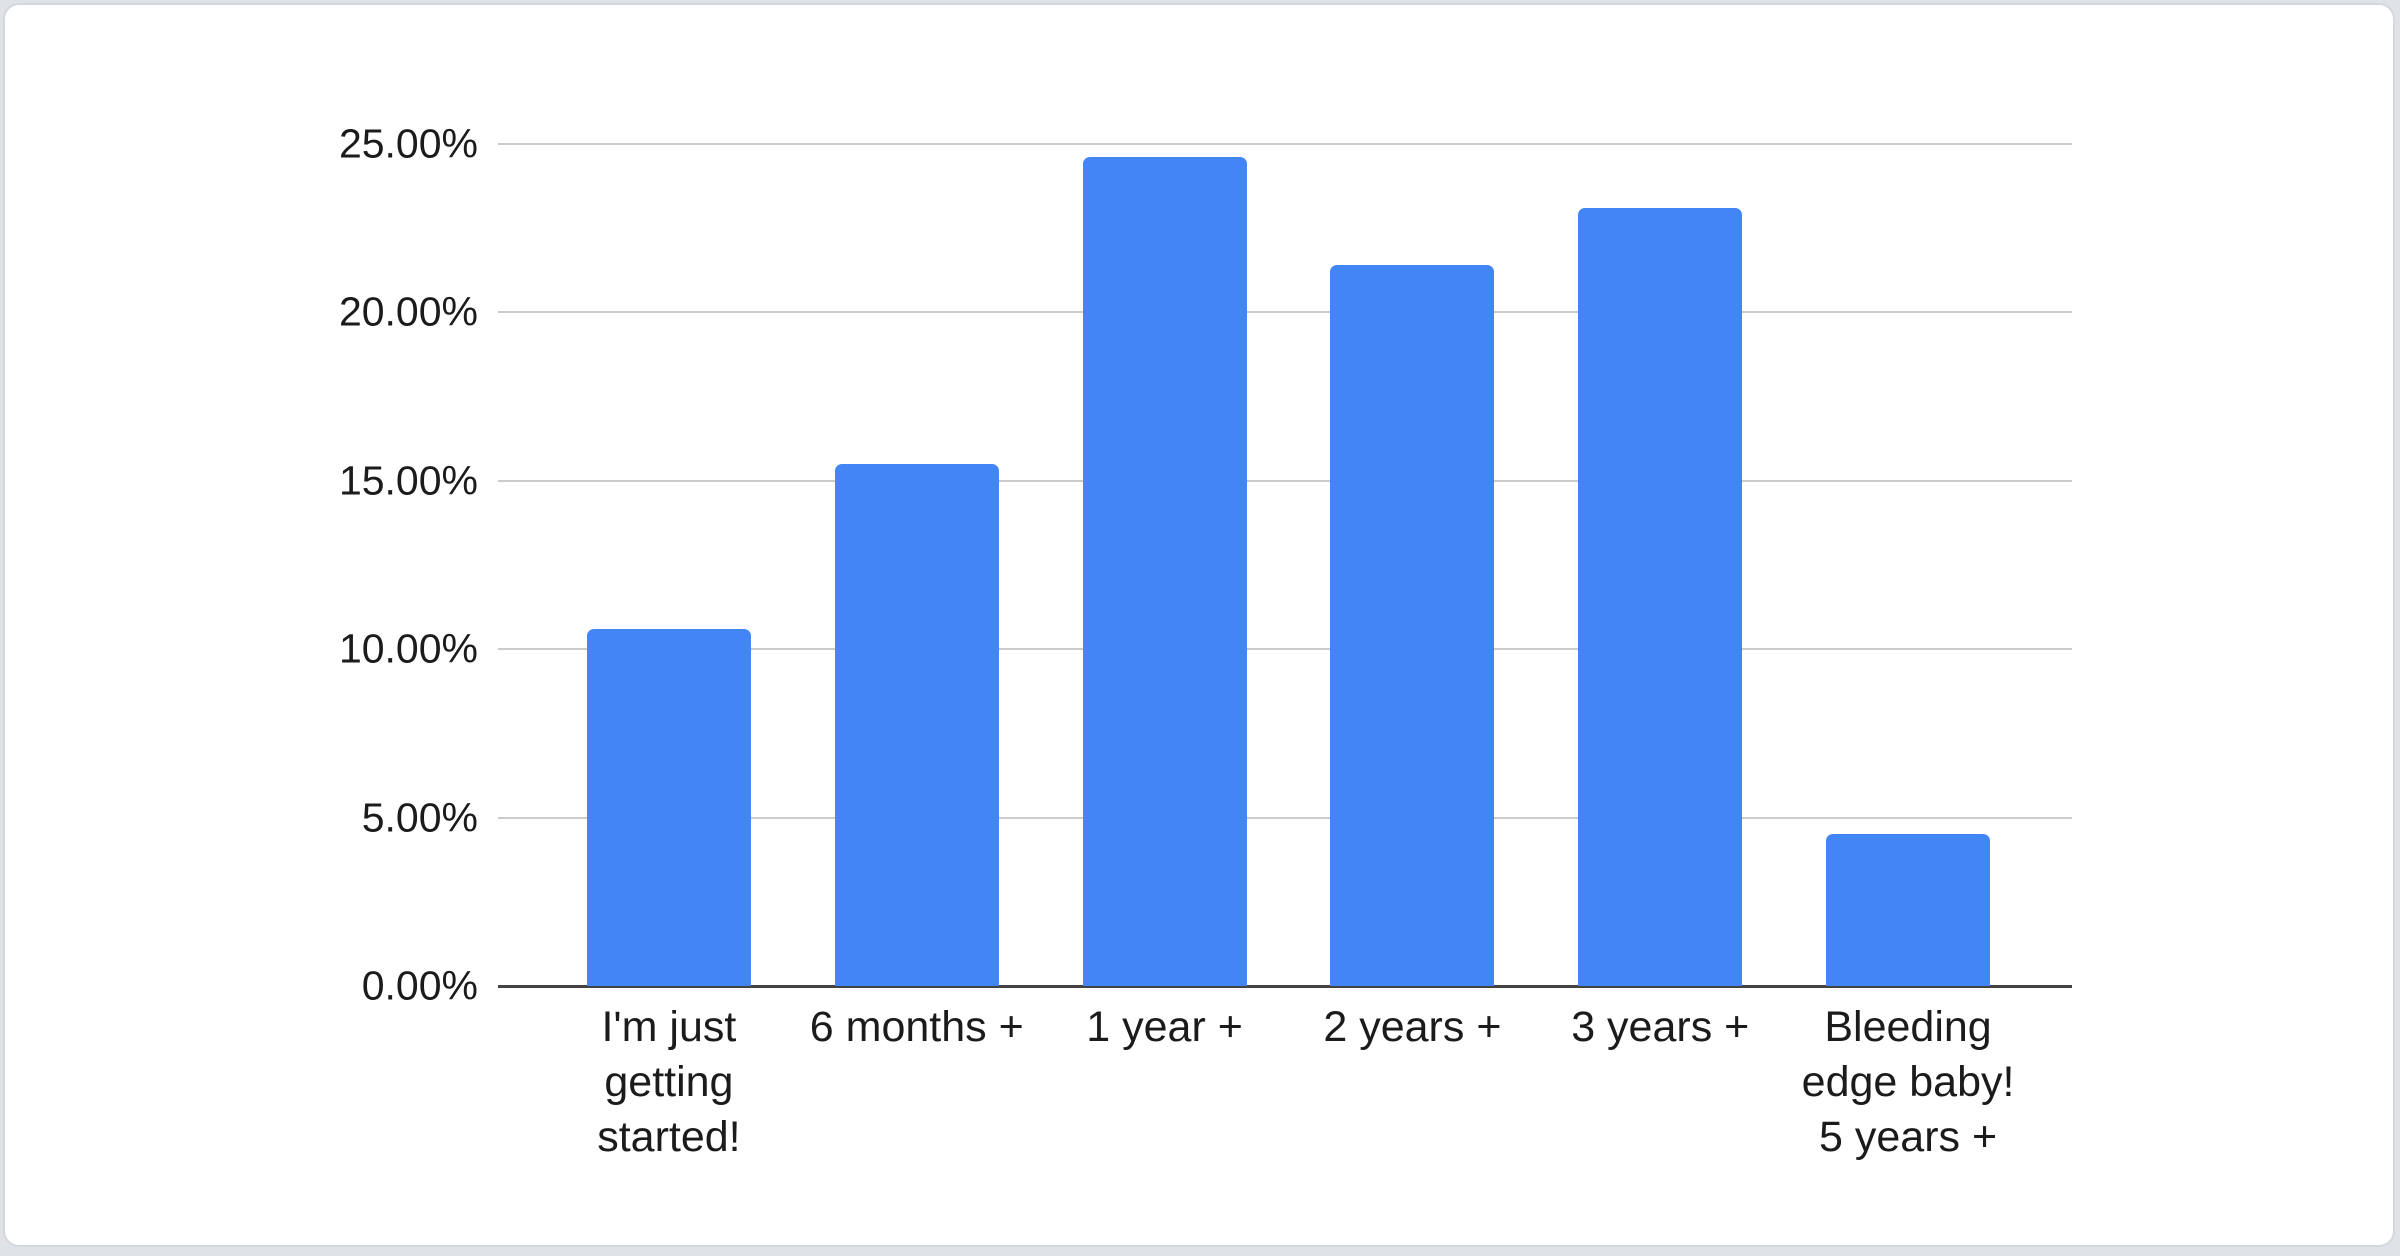  I want to click on x-axis-category-label-line: 3 years +, so click(1660, 1027).